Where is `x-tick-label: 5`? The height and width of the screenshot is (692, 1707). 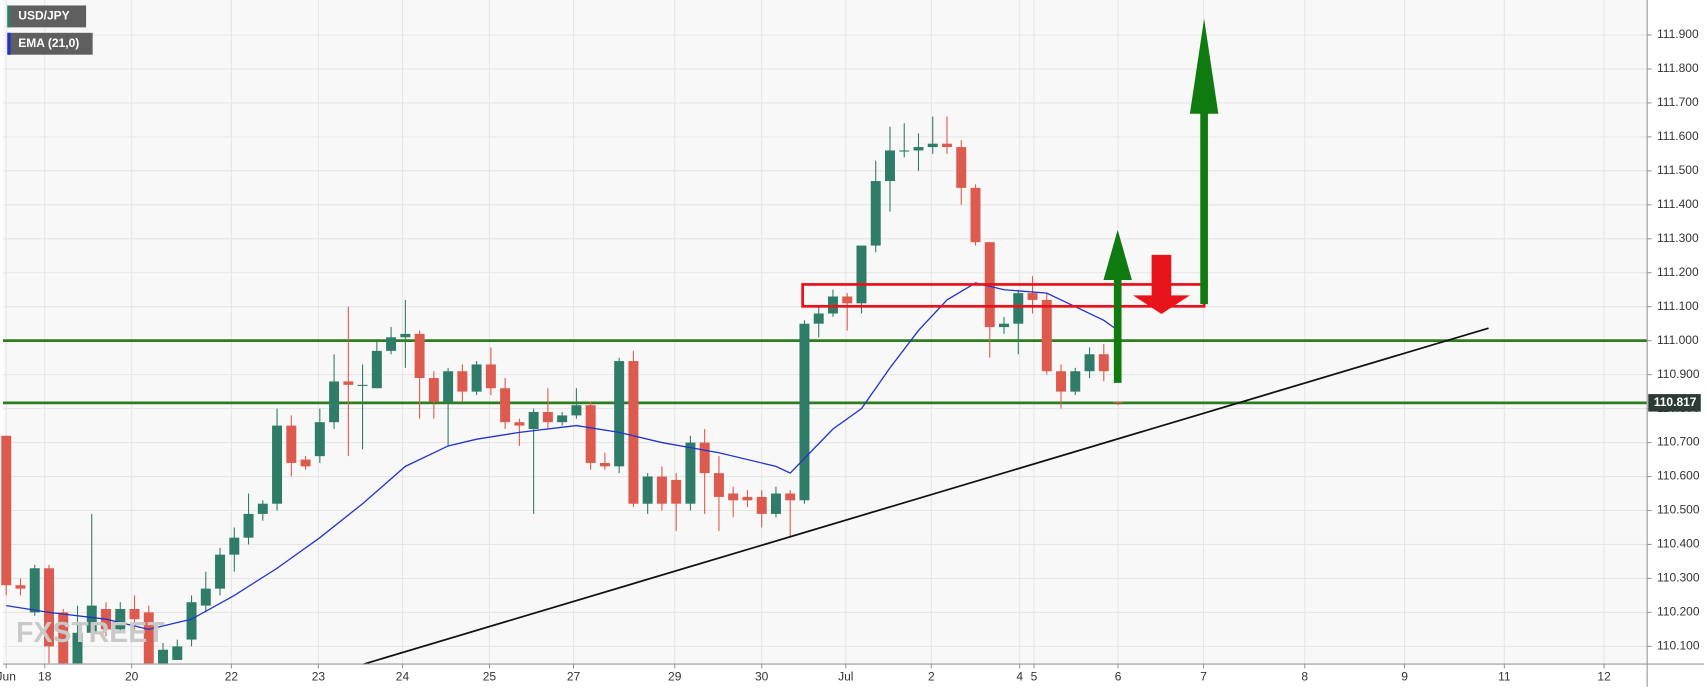
x-tick-label: 5 is located at coordinates (1034, 676).